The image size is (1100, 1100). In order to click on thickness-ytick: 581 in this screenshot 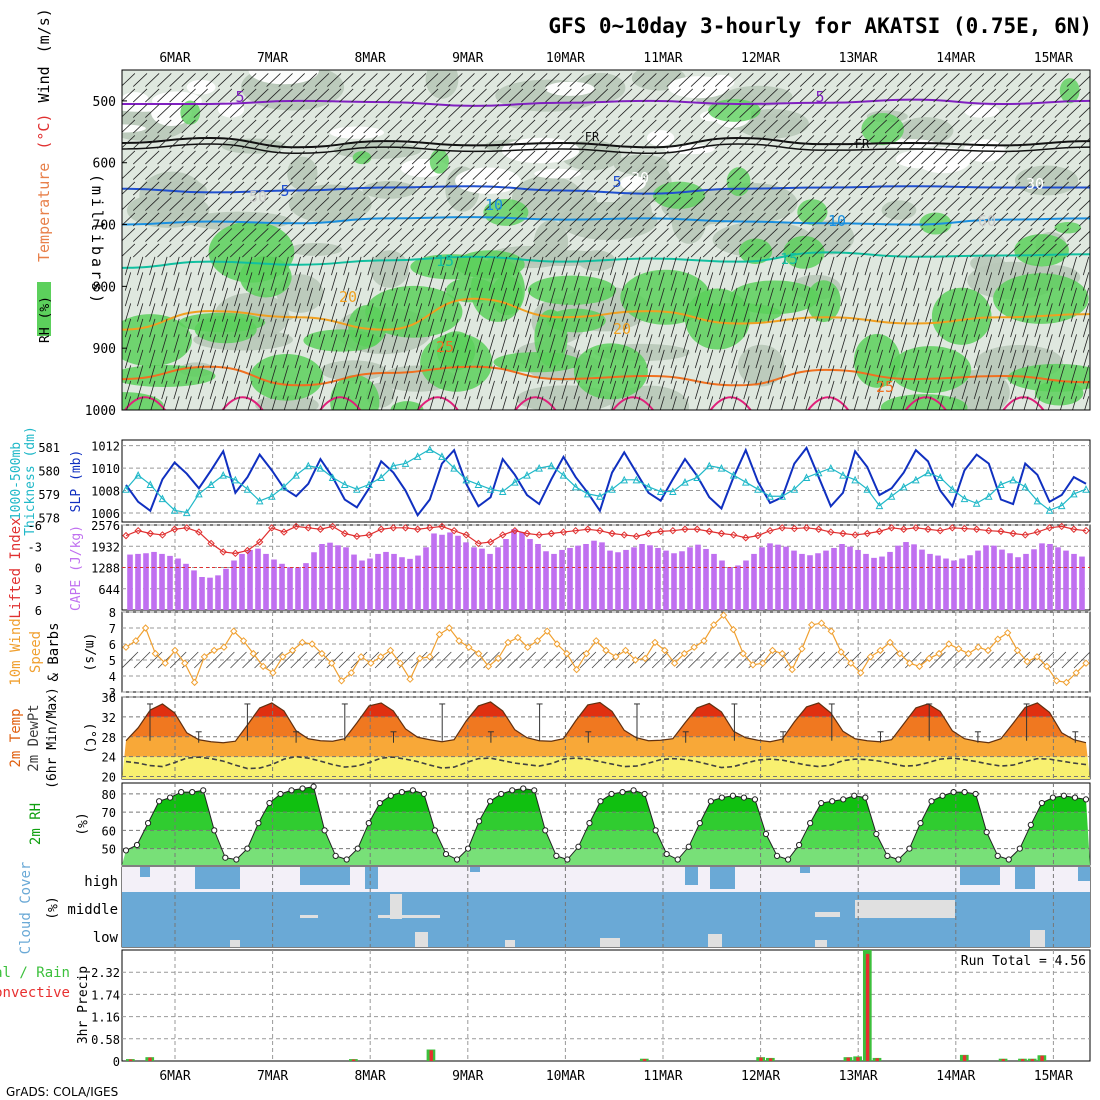, I will do `click(49, 448)`.